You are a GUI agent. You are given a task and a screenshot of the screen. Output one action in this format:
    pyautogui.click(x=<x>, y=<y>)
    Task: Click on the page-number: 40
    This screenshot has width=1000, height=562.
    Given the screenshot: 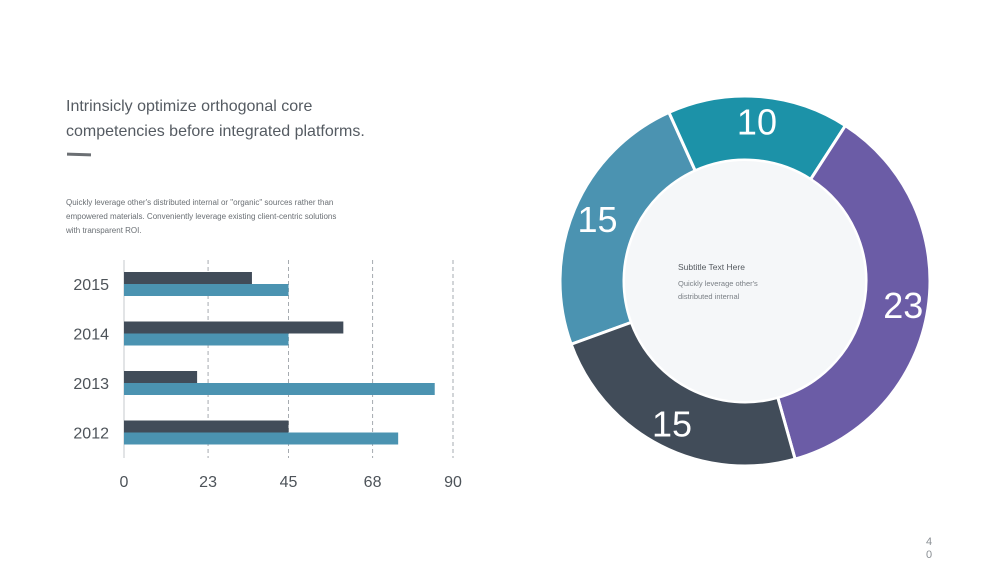 What is the action you would take?
    pyautogui.click(x=929, y=548)
    